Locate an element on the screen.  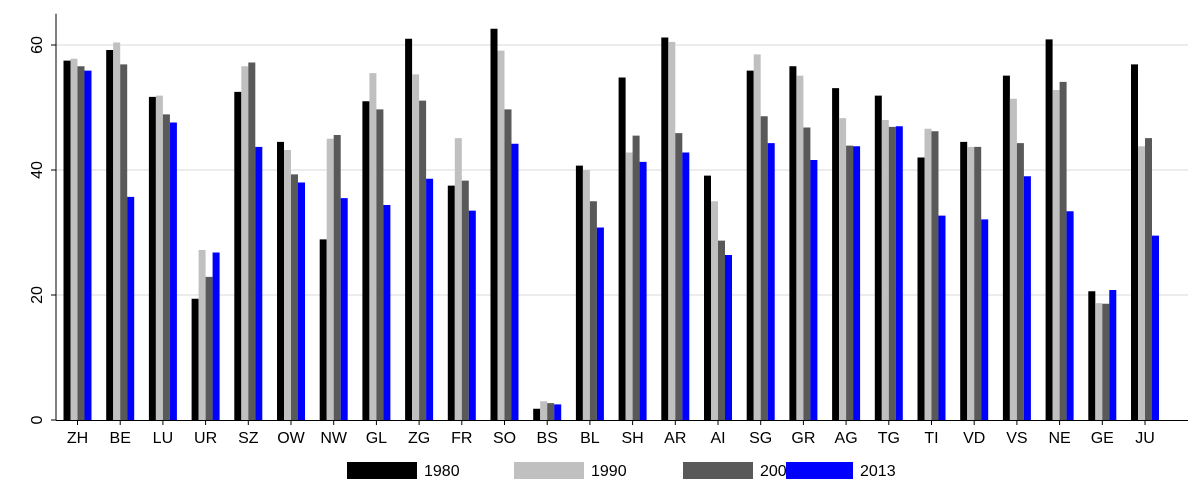
bar-GE-2000 is located at coordinates (1106, 361).